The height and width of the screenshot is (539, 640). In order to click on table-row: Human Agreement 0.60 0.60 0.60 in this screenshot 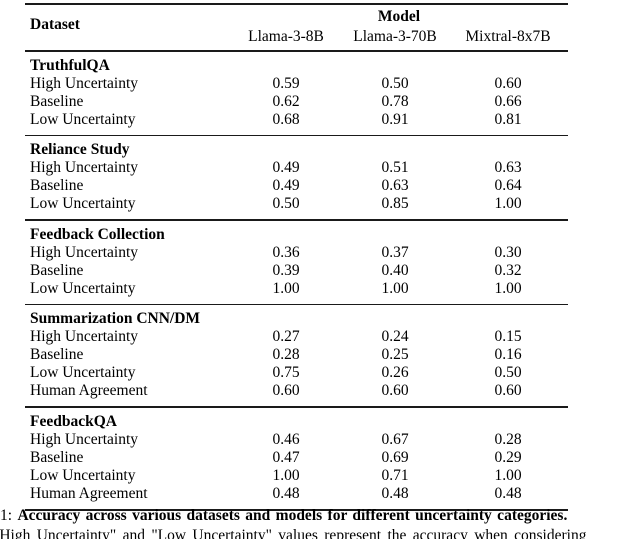, I will do `click(296, 391)`.